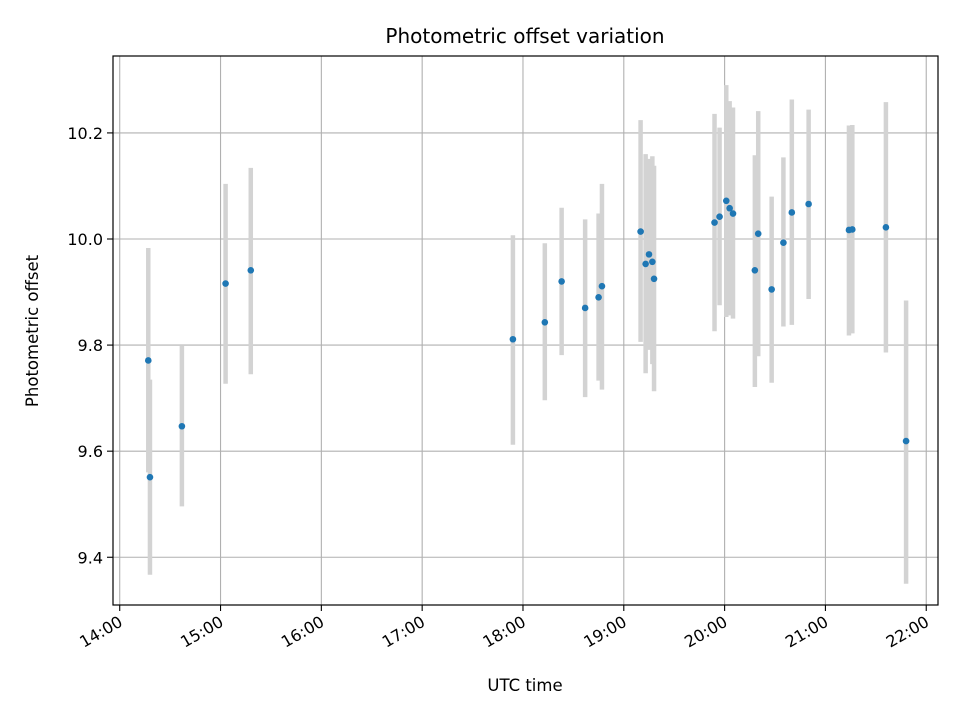 This screenshot has height=720, width=960. What do you see at coordinates (32, 330) in the screenshot?
I see `y-axis-title: Photometric offset` at bounding box center [32, 330].